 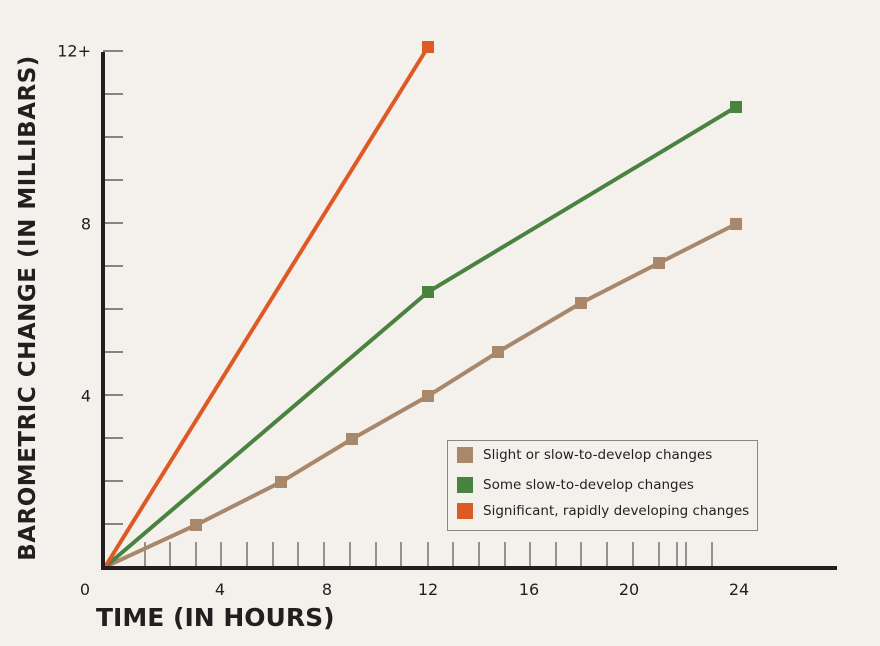 What do you see at coordinates (220, 589) in the screenshot?
I see `x-tick-label: 4` at bounding box center [220, 589].